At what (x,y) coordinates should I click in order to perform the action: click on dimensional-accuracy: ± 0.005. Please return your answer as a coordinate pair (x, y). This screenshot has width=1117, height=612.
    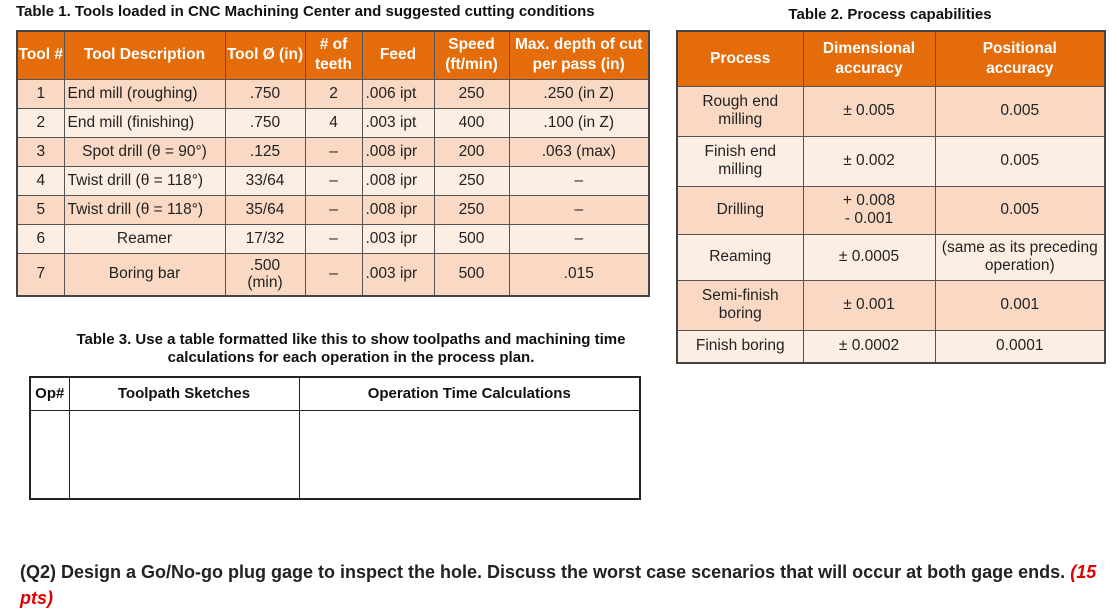
    Looking at the image, I should click on (869, 111).